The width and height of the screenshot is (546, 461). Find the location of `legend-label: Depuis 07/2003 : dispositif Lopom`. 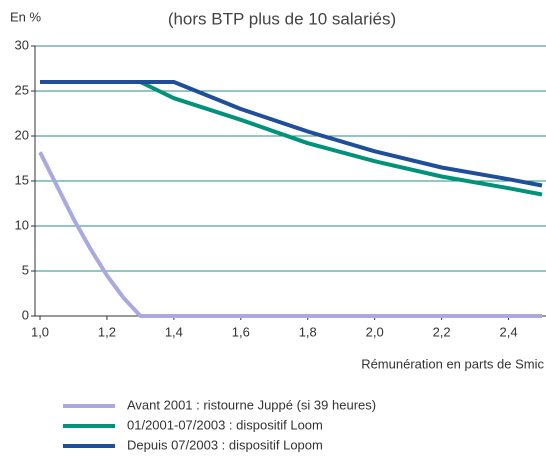

legend-label: Depuis 07/2003 : dispositif Lopom is located at coordinates (225, 444).